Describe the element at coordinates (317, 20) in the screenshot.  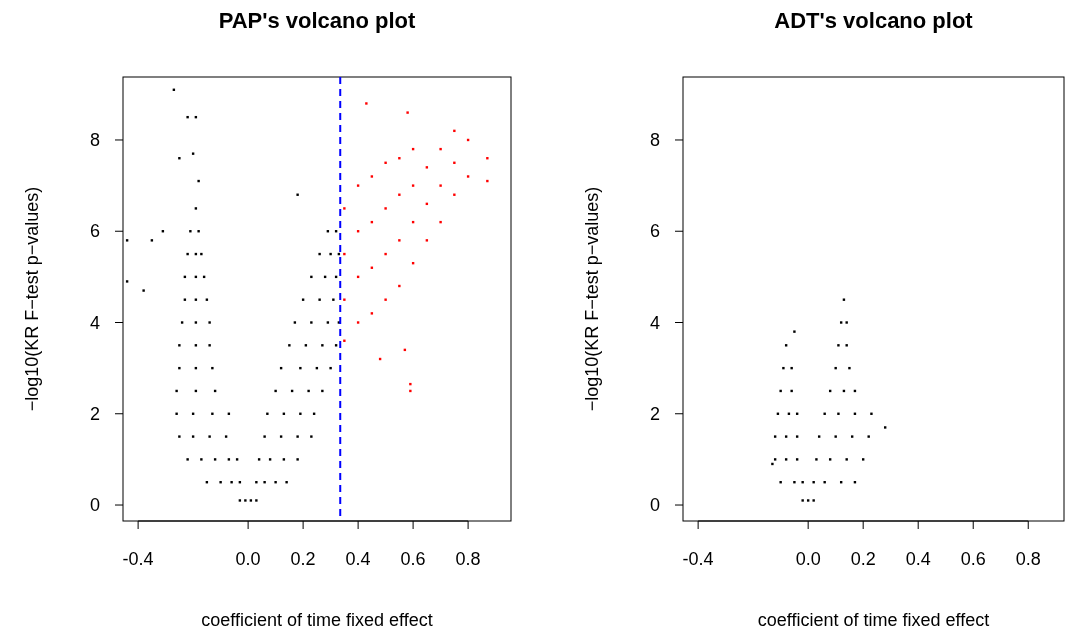
I see `chart-title: PAP's volcano plot` at that location.